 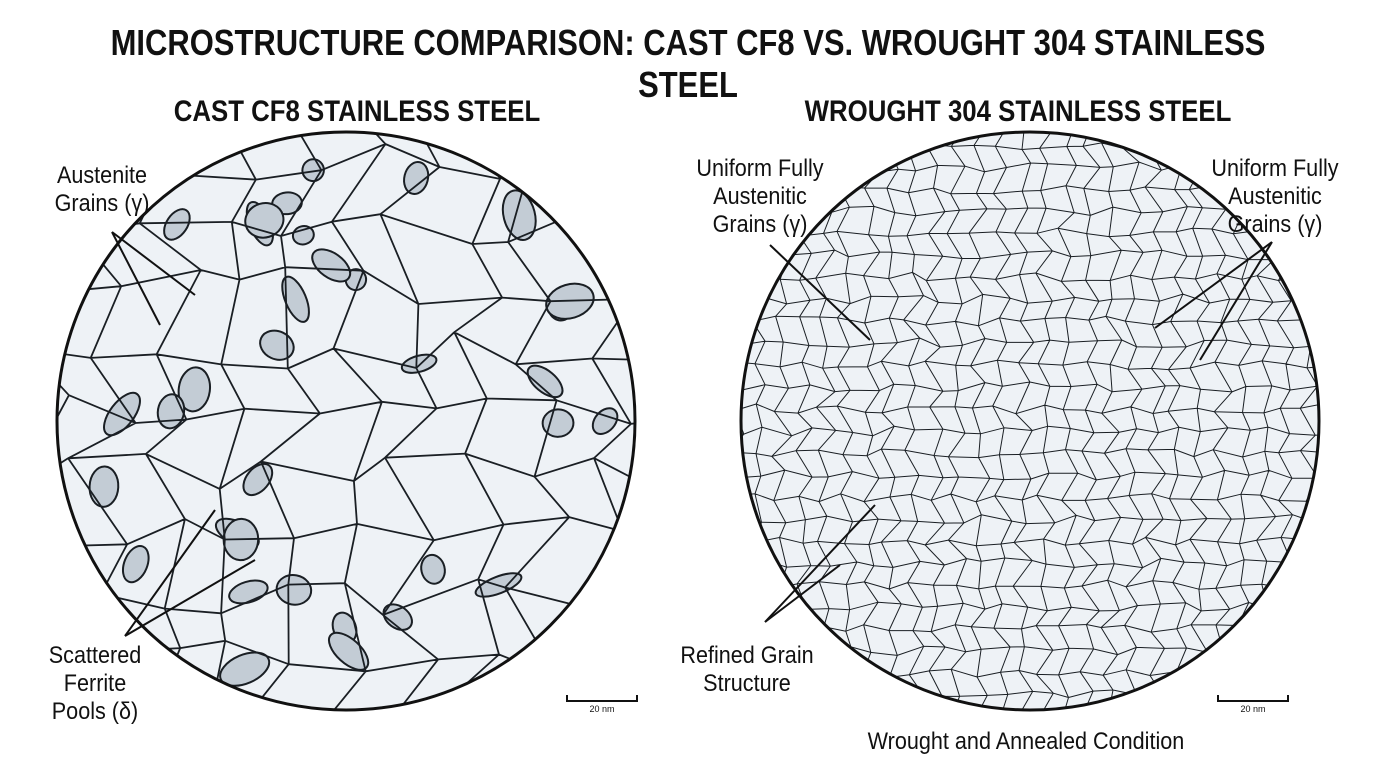 What do you see at coordinates (95, 683) in the screenshot?
I see `label-ferrite-pools: Scattered Ferrite Pools (δ)` at bounding box center [95, 683].